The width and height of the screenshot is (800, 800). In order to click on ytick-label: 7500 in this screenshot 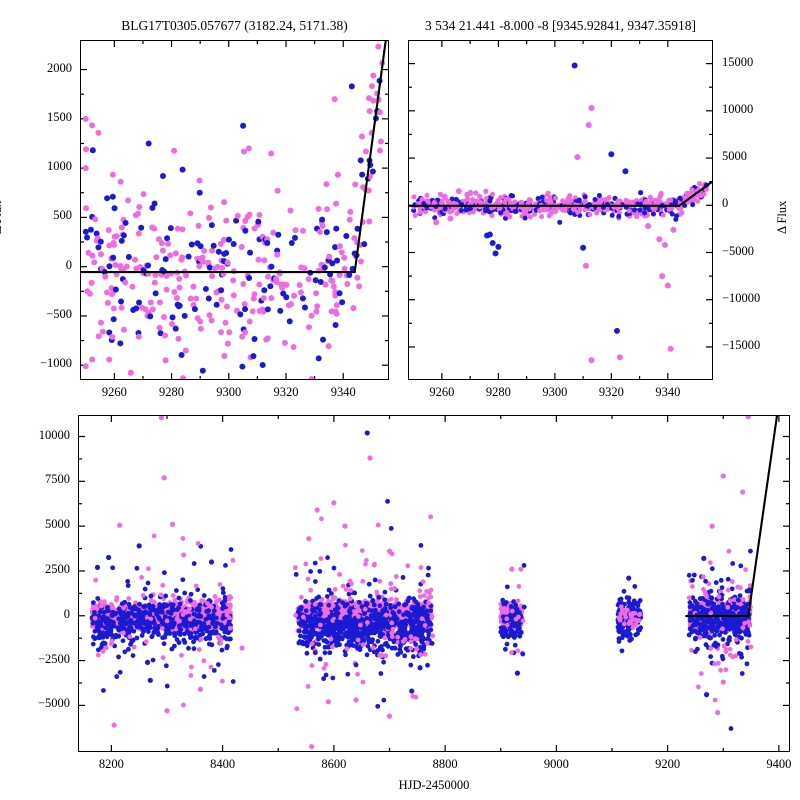, I will do `click(57, 479)`.